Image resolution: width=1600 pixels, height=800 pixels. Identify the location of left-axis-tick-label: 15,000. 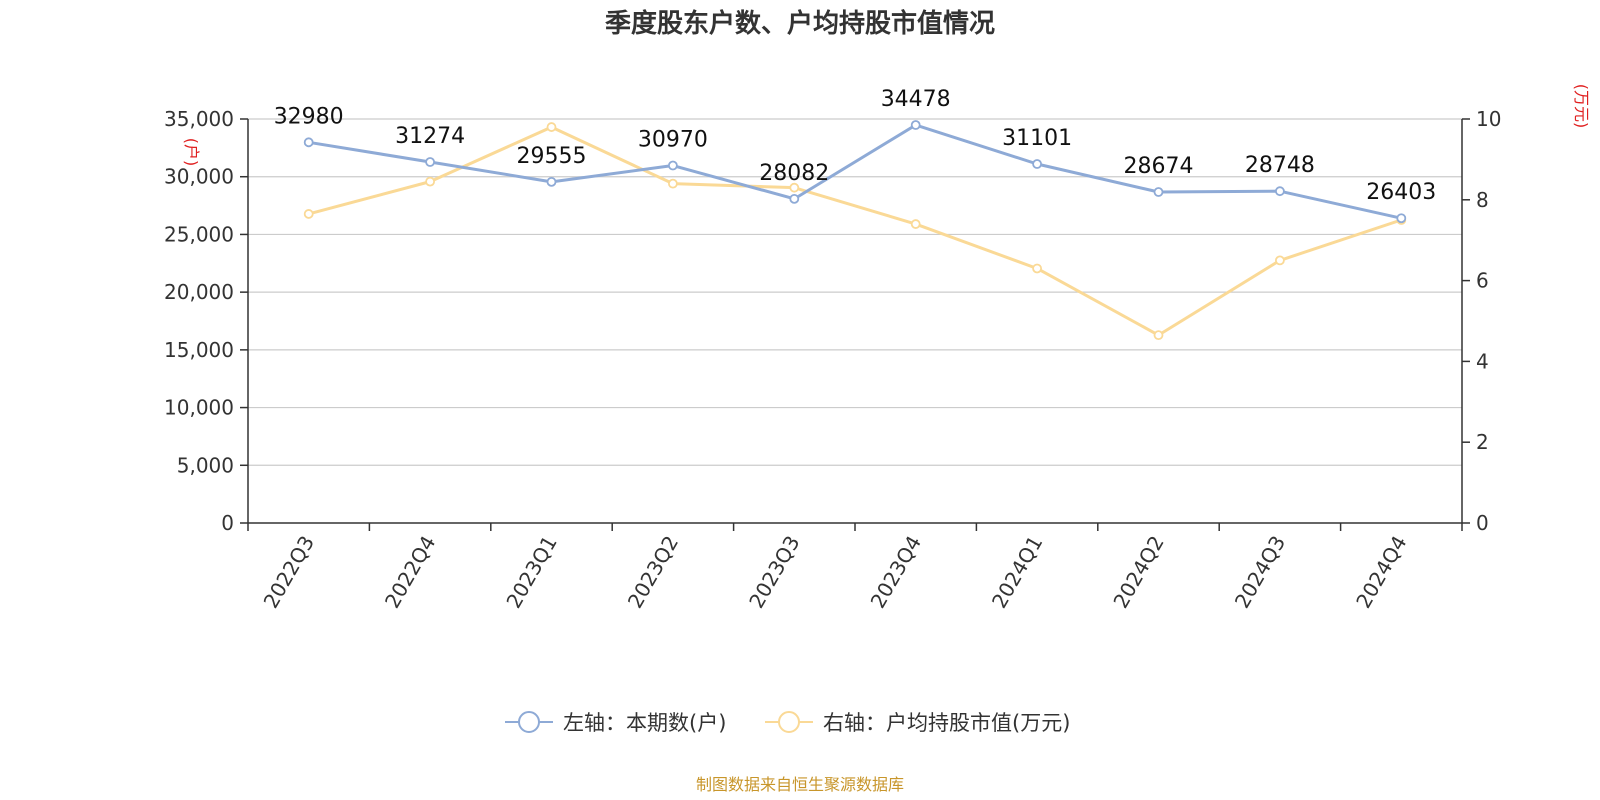
(199, 350).